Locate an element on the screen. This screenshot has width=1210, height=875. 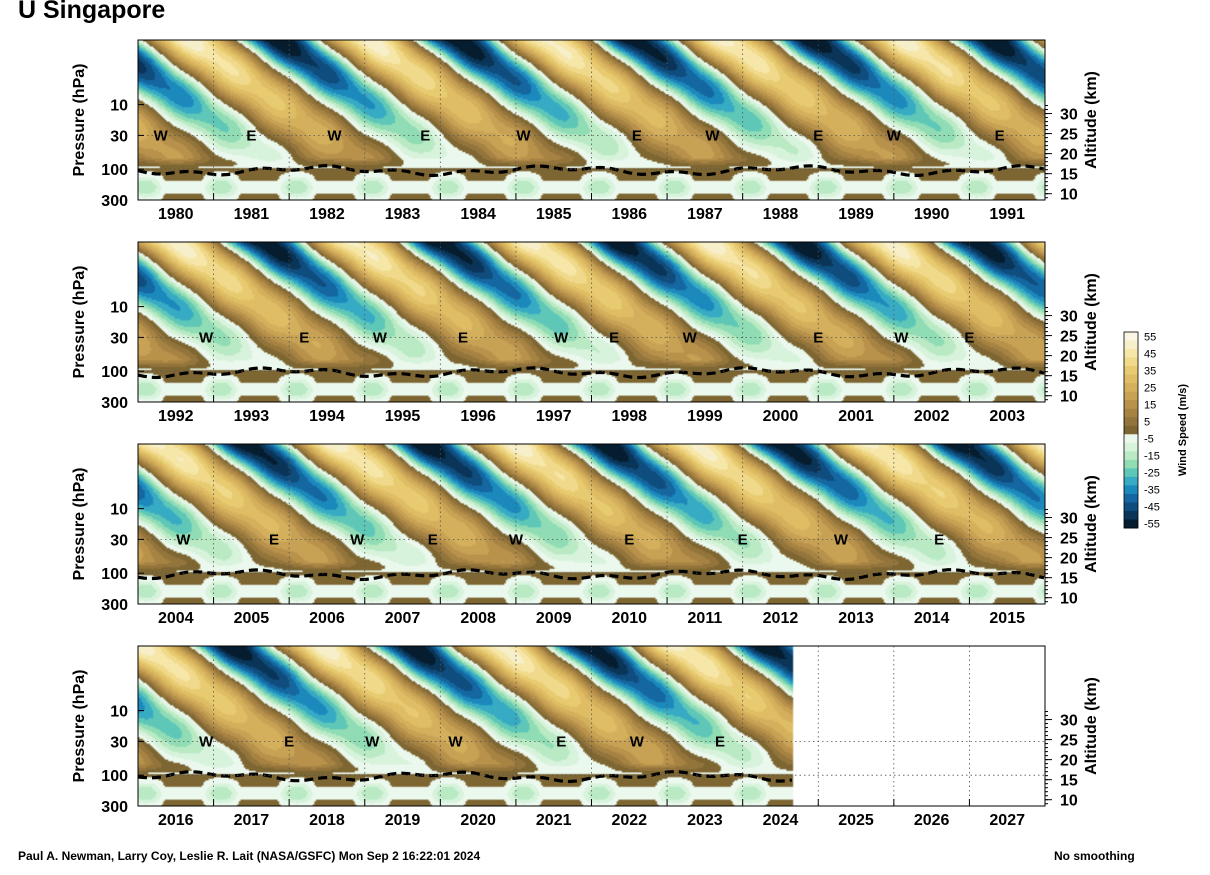
colorbar-tick-label: -5 is located at coordinates (1149, 440).